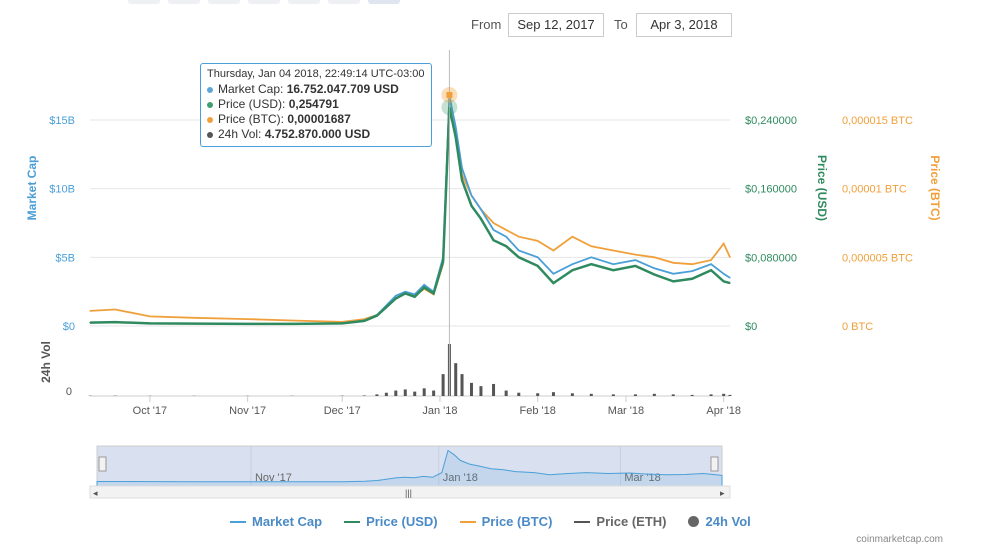 The height and width of the screenshot is (549, 1005). What do you see at coordinates (247, 411) in the screenshot?
I see `x-tick-label: Nov '17` at bounding box center [247, 411].